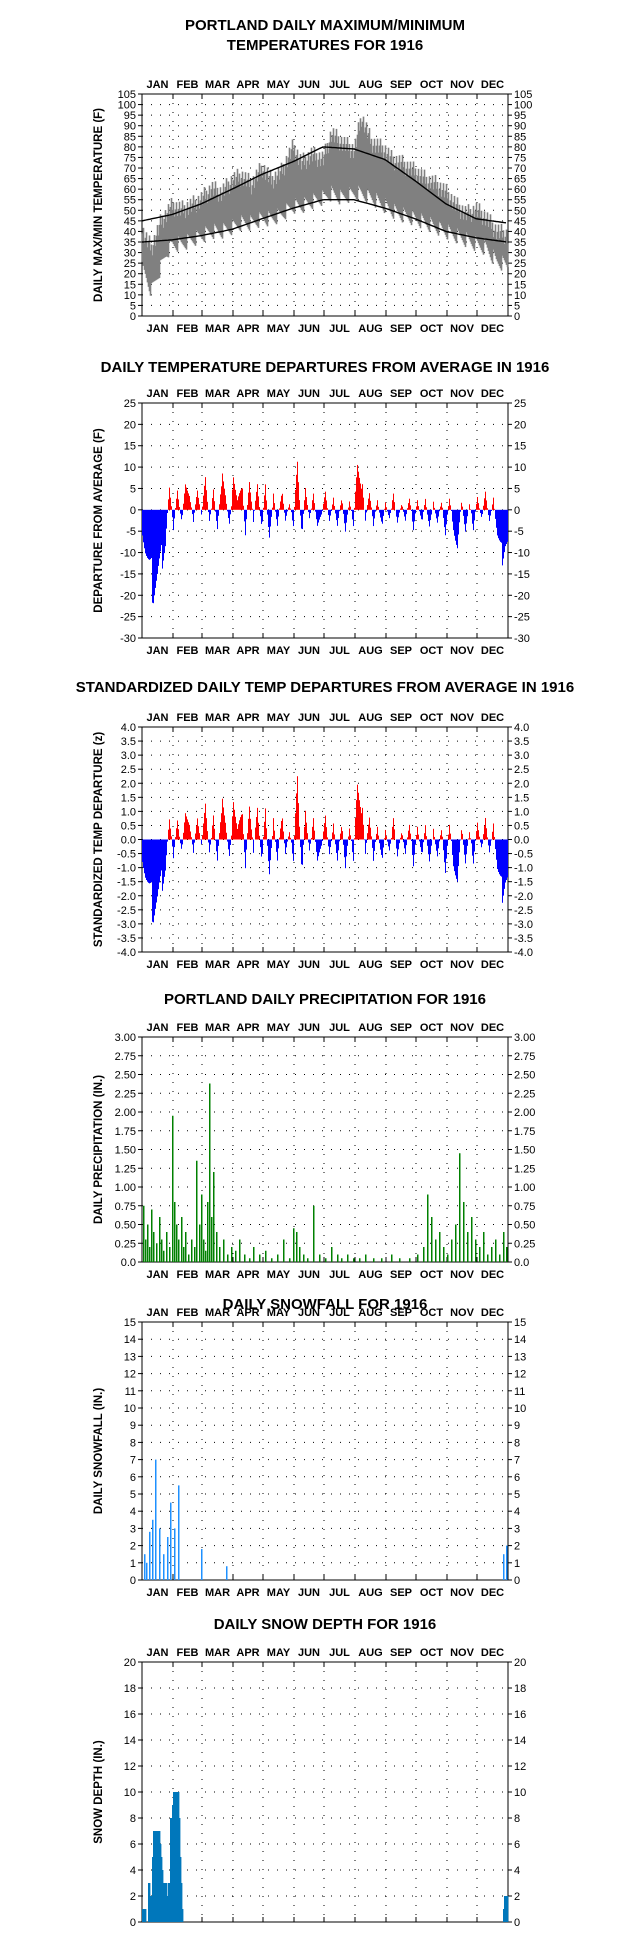  What do you see at coordinates (370, 1028) in the screenshot?
I see `month-label-top: AUG` at bounding box center [370, 1028].